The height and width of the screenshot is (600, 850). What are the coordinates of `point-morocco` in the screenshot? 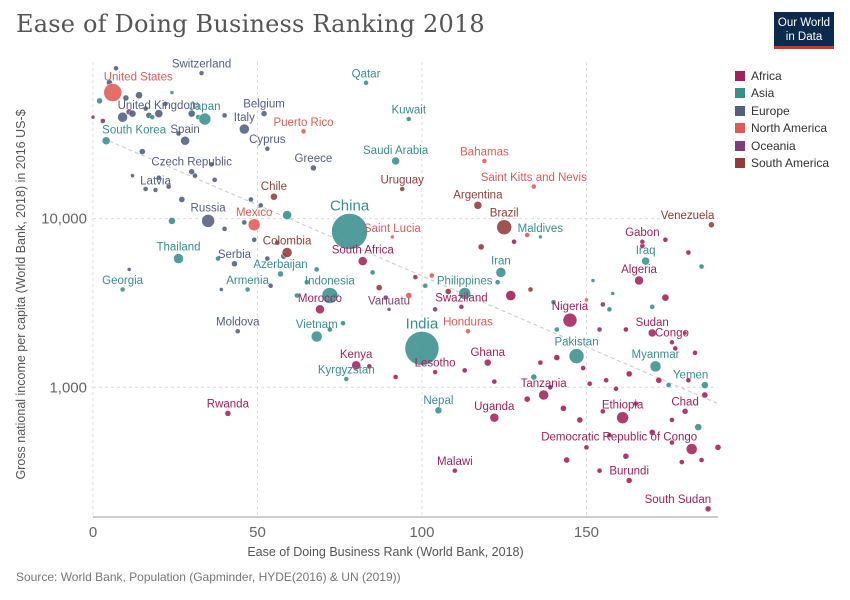 It's located at (320, 309).